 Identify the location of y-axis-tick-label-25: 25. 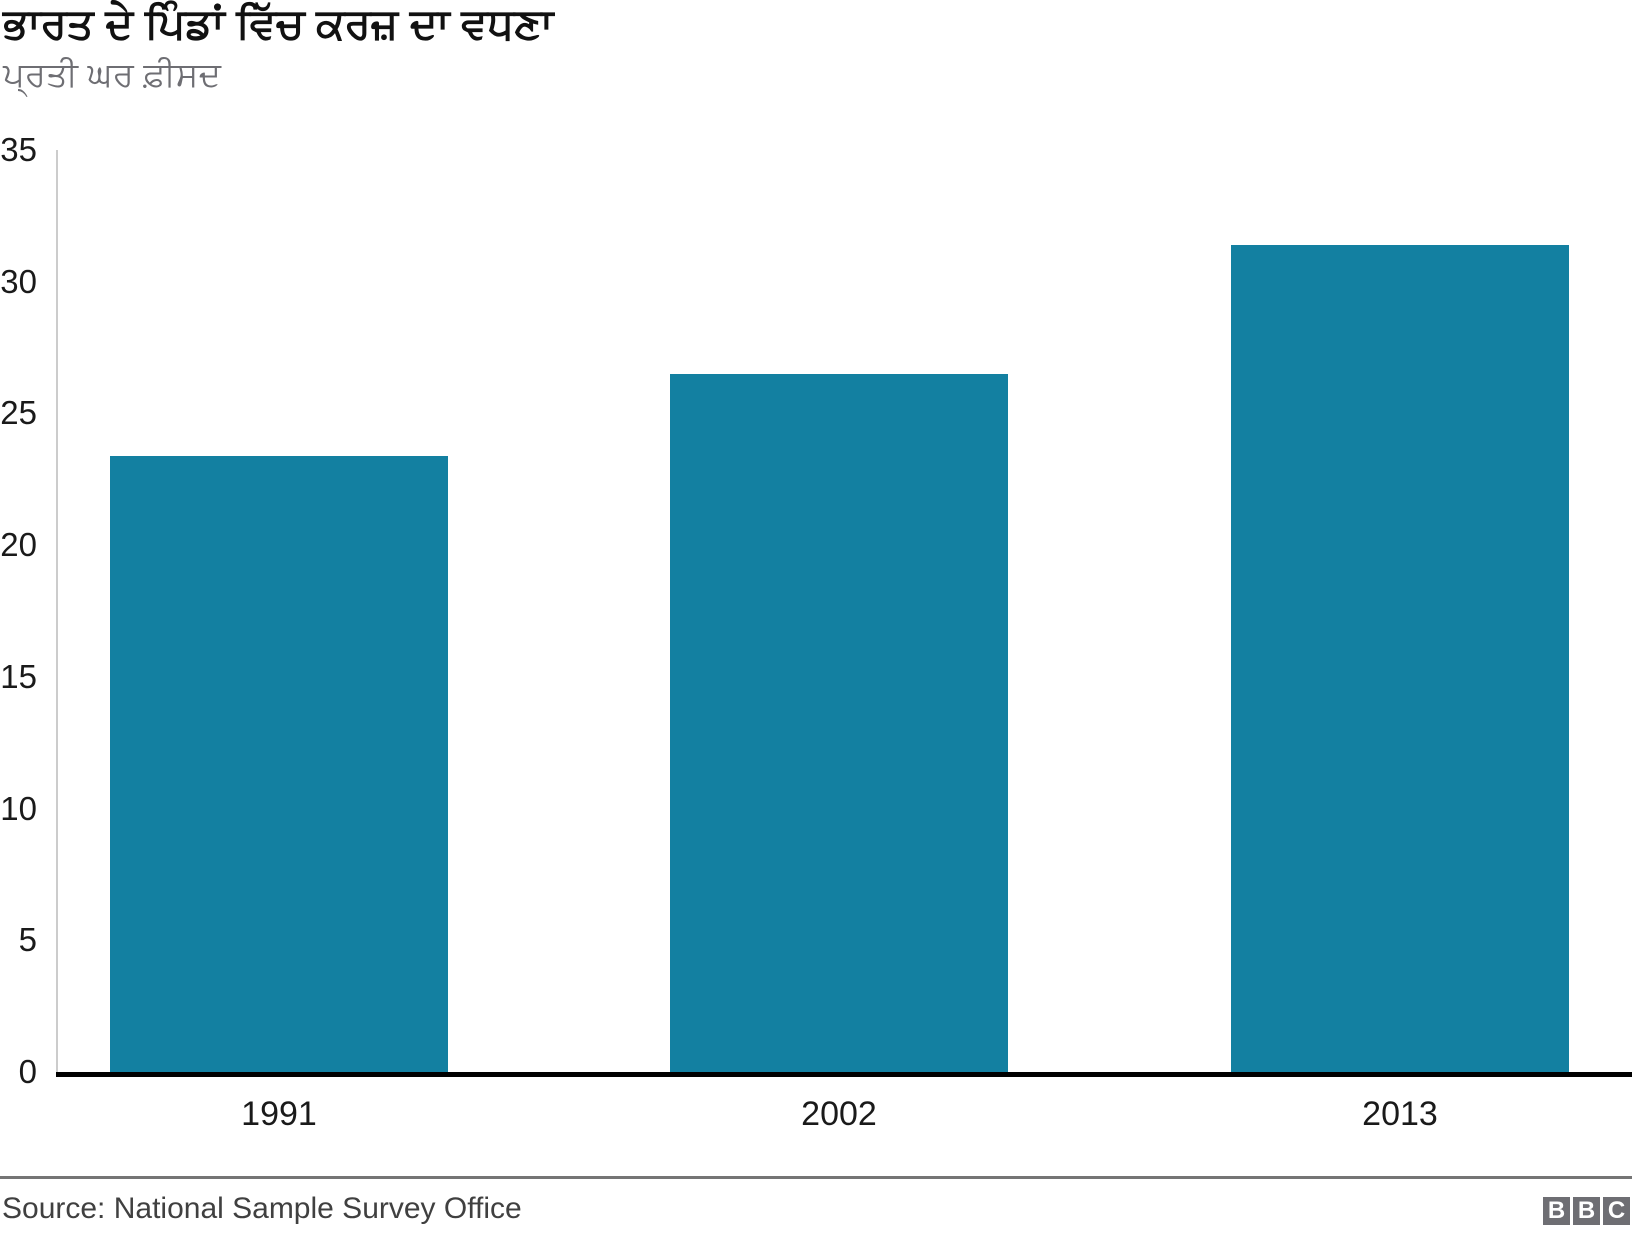
(18, 413).